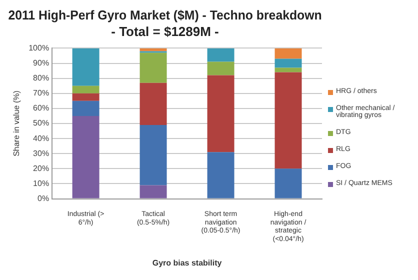  I want to click on y-tick-label: 10%, so click(41, 183).